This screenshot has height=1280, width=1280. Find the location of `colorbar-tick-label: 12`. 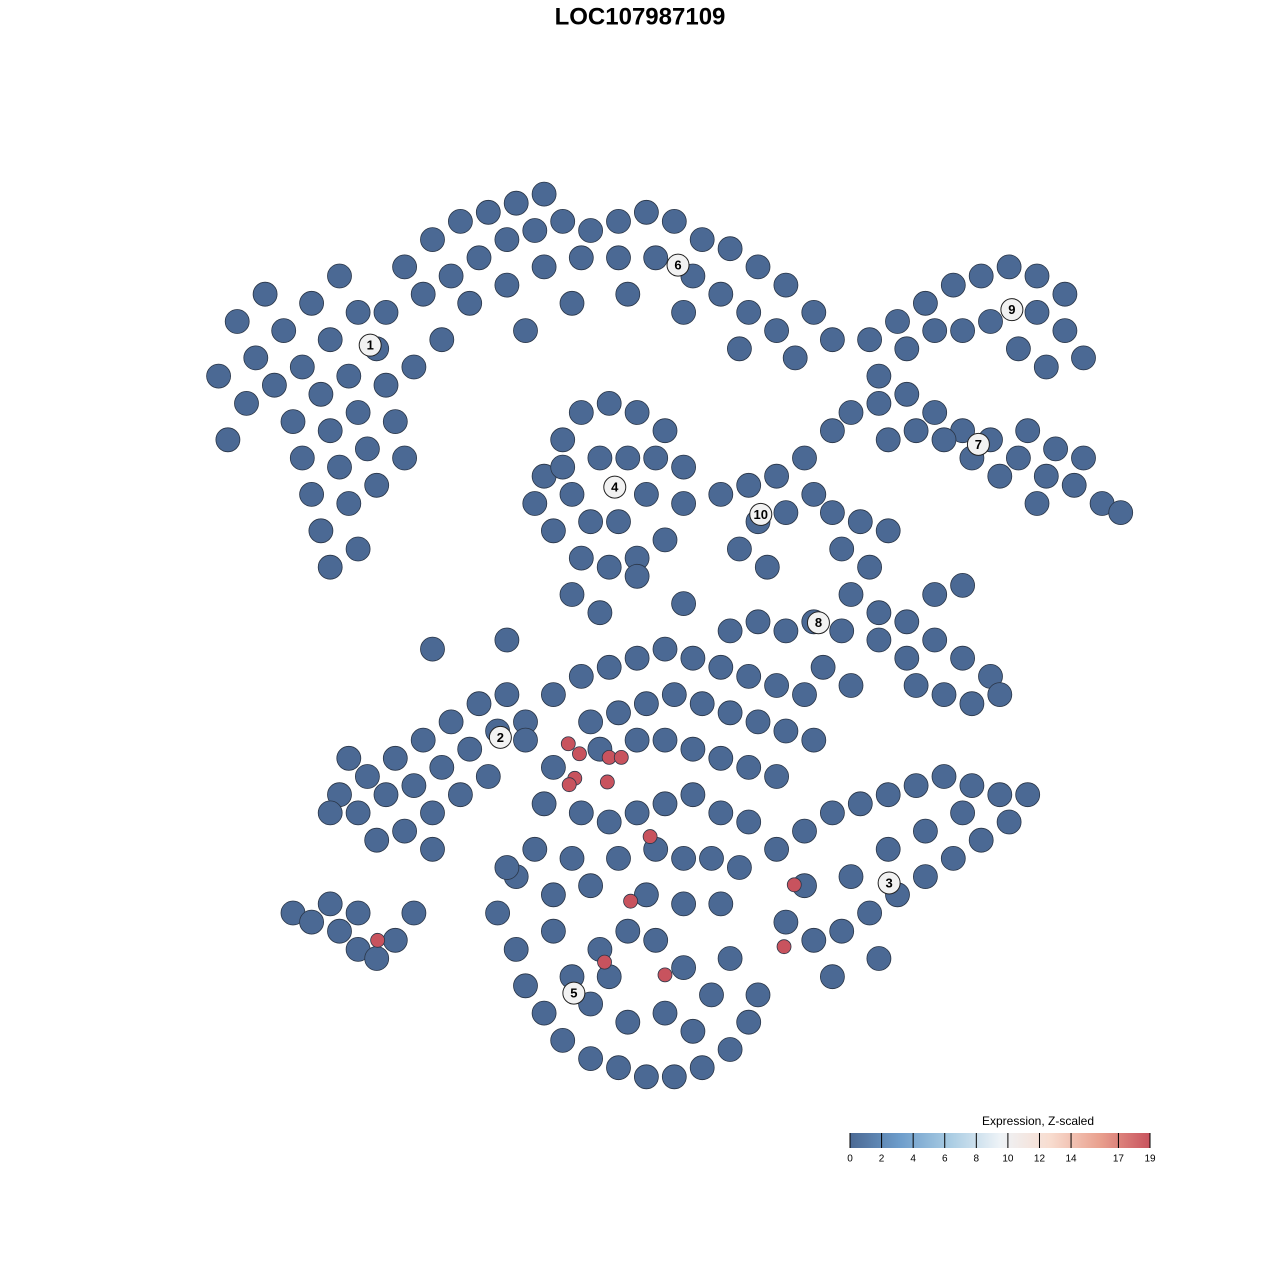

colorbar-tick-label: 12 is located at coordinates (1040, 1159).